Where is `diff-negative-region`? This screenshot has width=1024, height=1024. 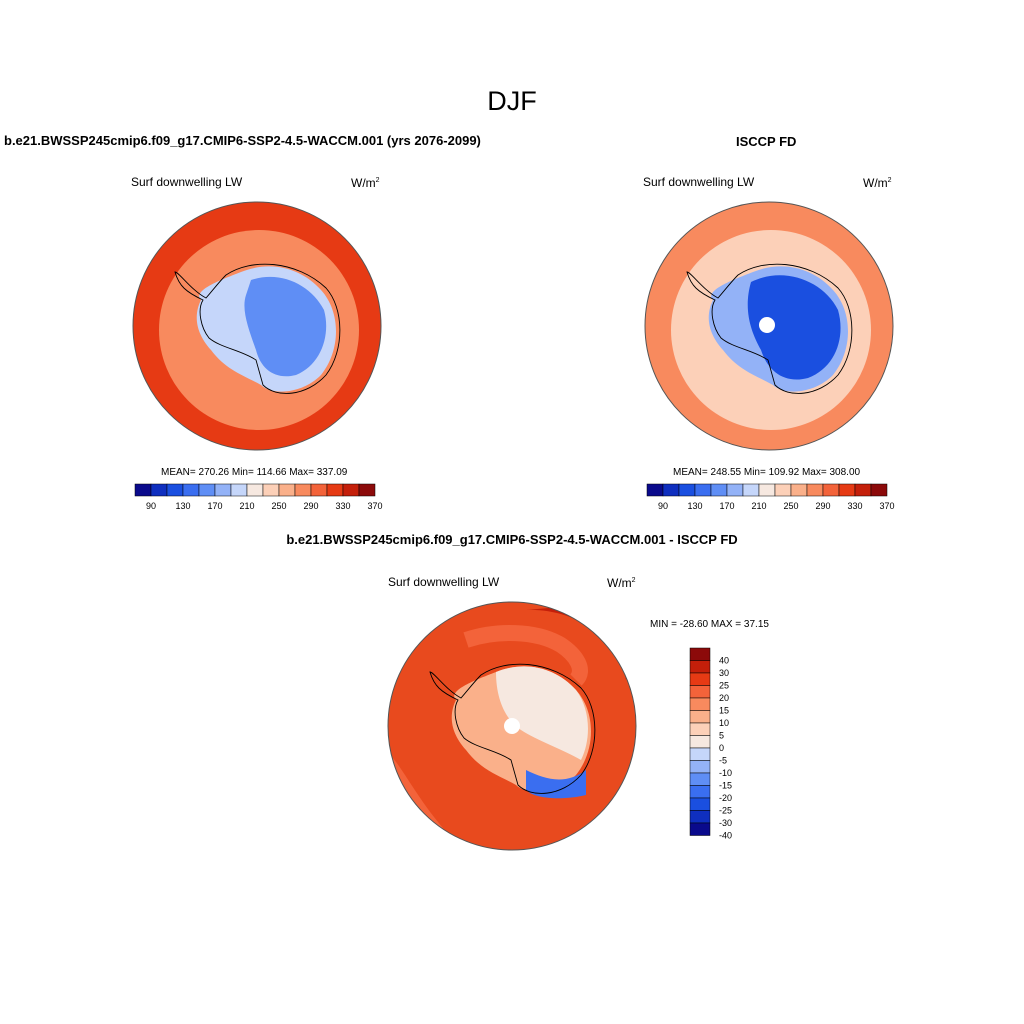 diff-negative-region is located at coordinates (556, 784).